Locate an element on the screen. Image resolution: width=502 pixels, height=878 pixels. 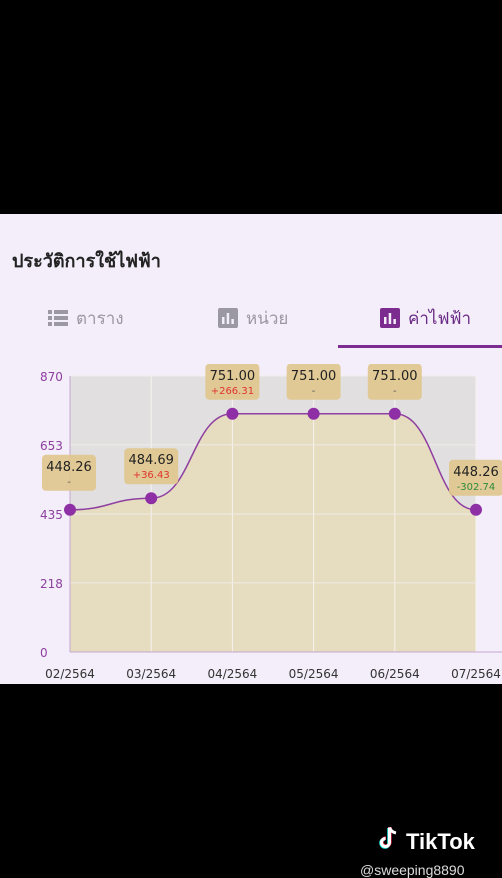
y-tick-label: 0 is located at coordinates (44, 653).